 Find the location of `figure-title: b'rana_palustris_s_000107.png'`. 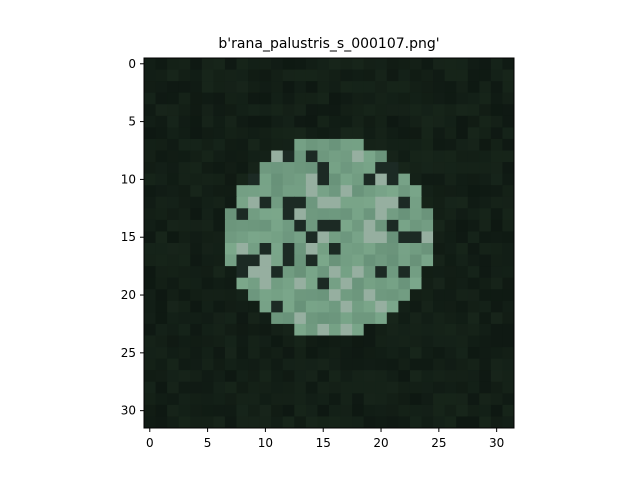

figure-title: b'rana_palustris_s_000107.png' is located at coordinates (328, 44).